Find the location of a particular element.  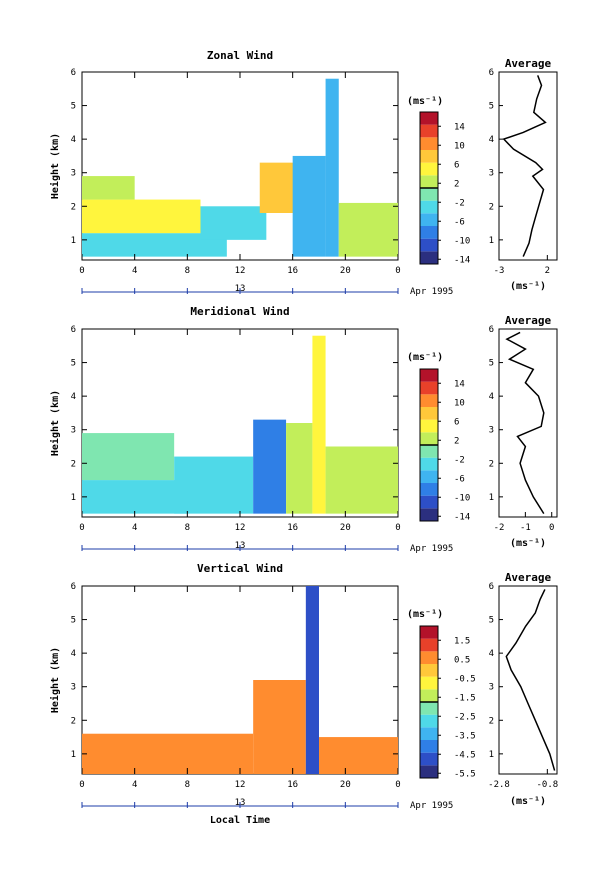

colorbar-tick-label-zonal-5: -6 is located at coordinates (459, 222).